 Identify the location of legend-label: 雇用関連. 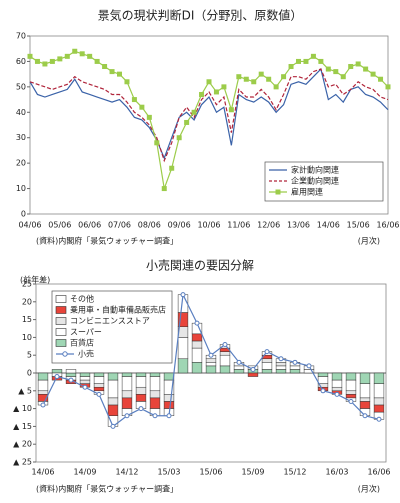
(307, 192).